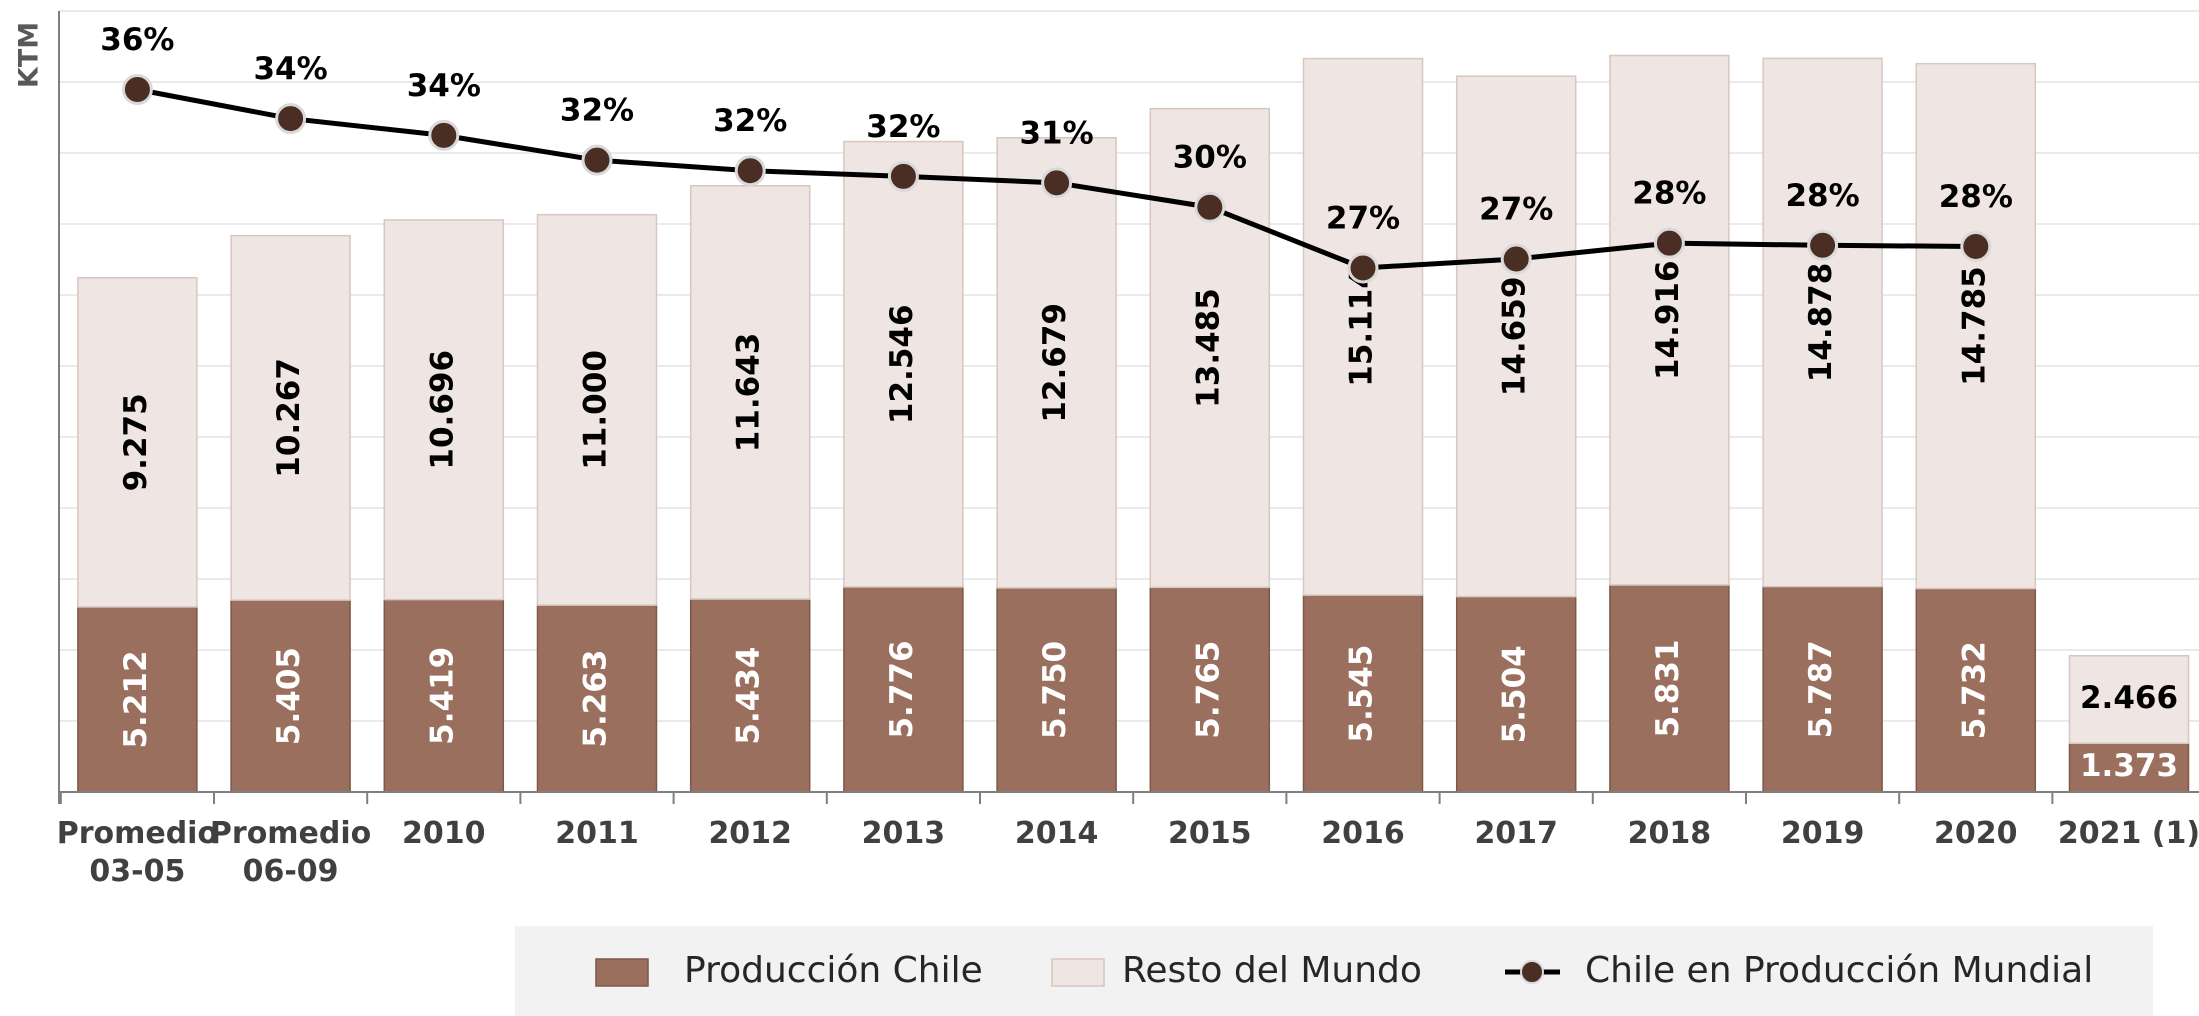  I want to click on value-label: 2.466, so click(2129, 698).